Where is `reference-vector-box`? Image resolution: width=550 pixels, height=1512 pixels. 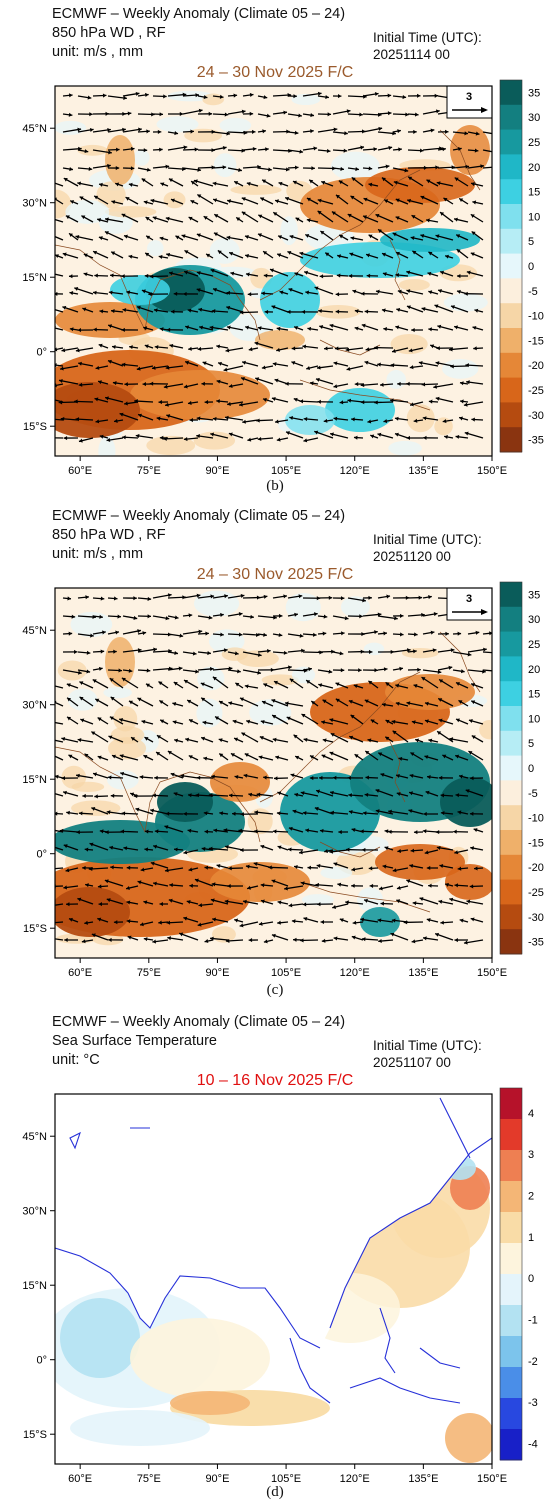
reference-vector-box is located at coordinates (469, 102).